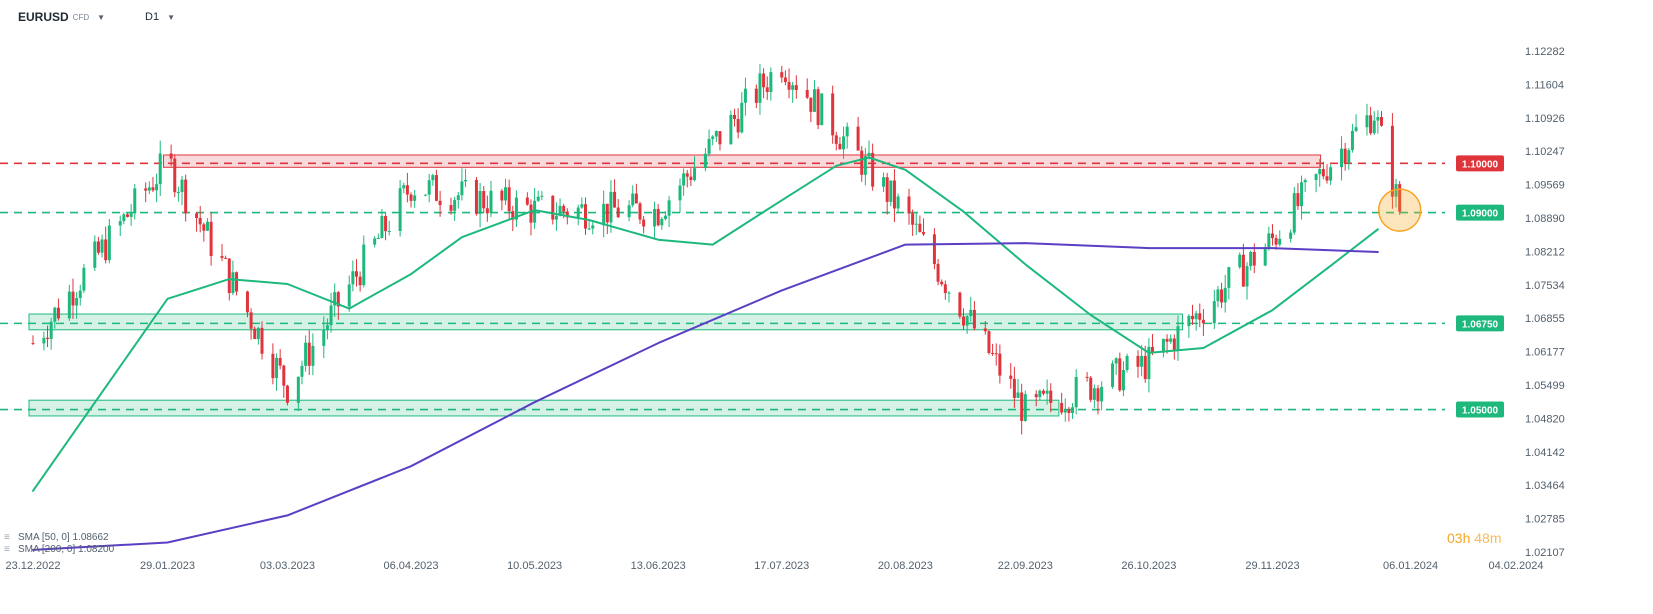 The width and height of the screenshot is (1653, 614). I want to click on resistance-zone, so click(742, 161).